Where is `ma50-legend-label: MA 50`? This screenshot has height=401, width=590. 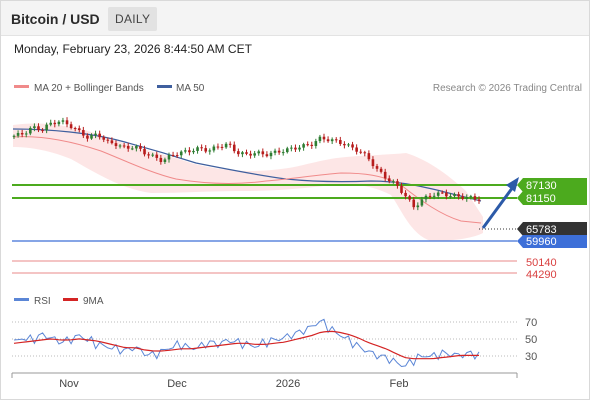 ma50-legend-label: MA 50 is located at coordinates (190, 88).